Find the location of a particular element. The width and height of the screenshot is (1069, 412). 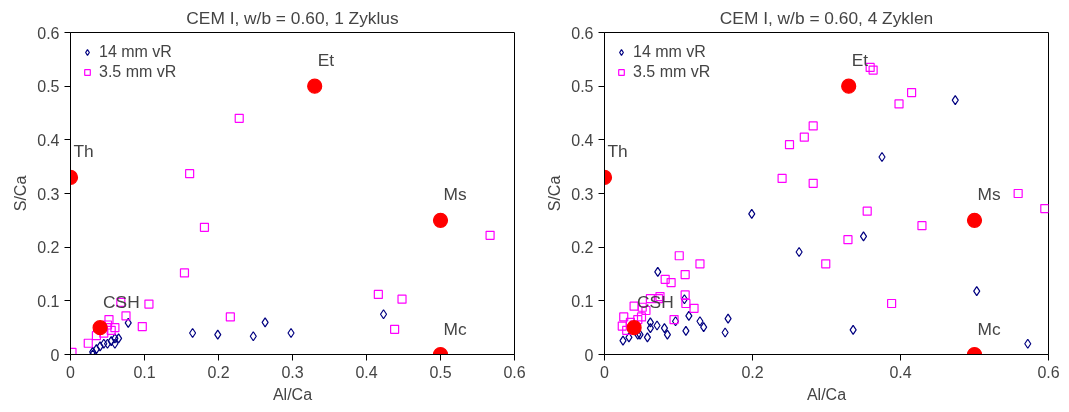

x-tick-label: 0.5 is located at coordinates (440, 372).